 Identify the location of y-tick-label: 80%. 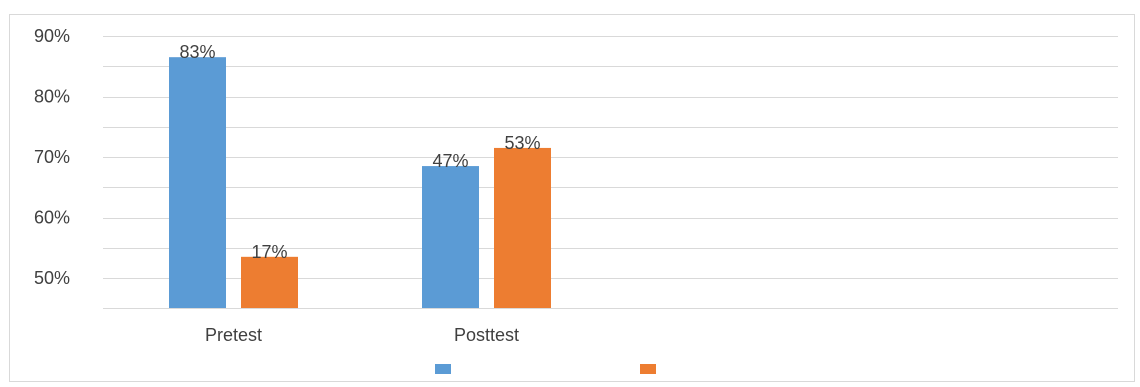
(52, 97).